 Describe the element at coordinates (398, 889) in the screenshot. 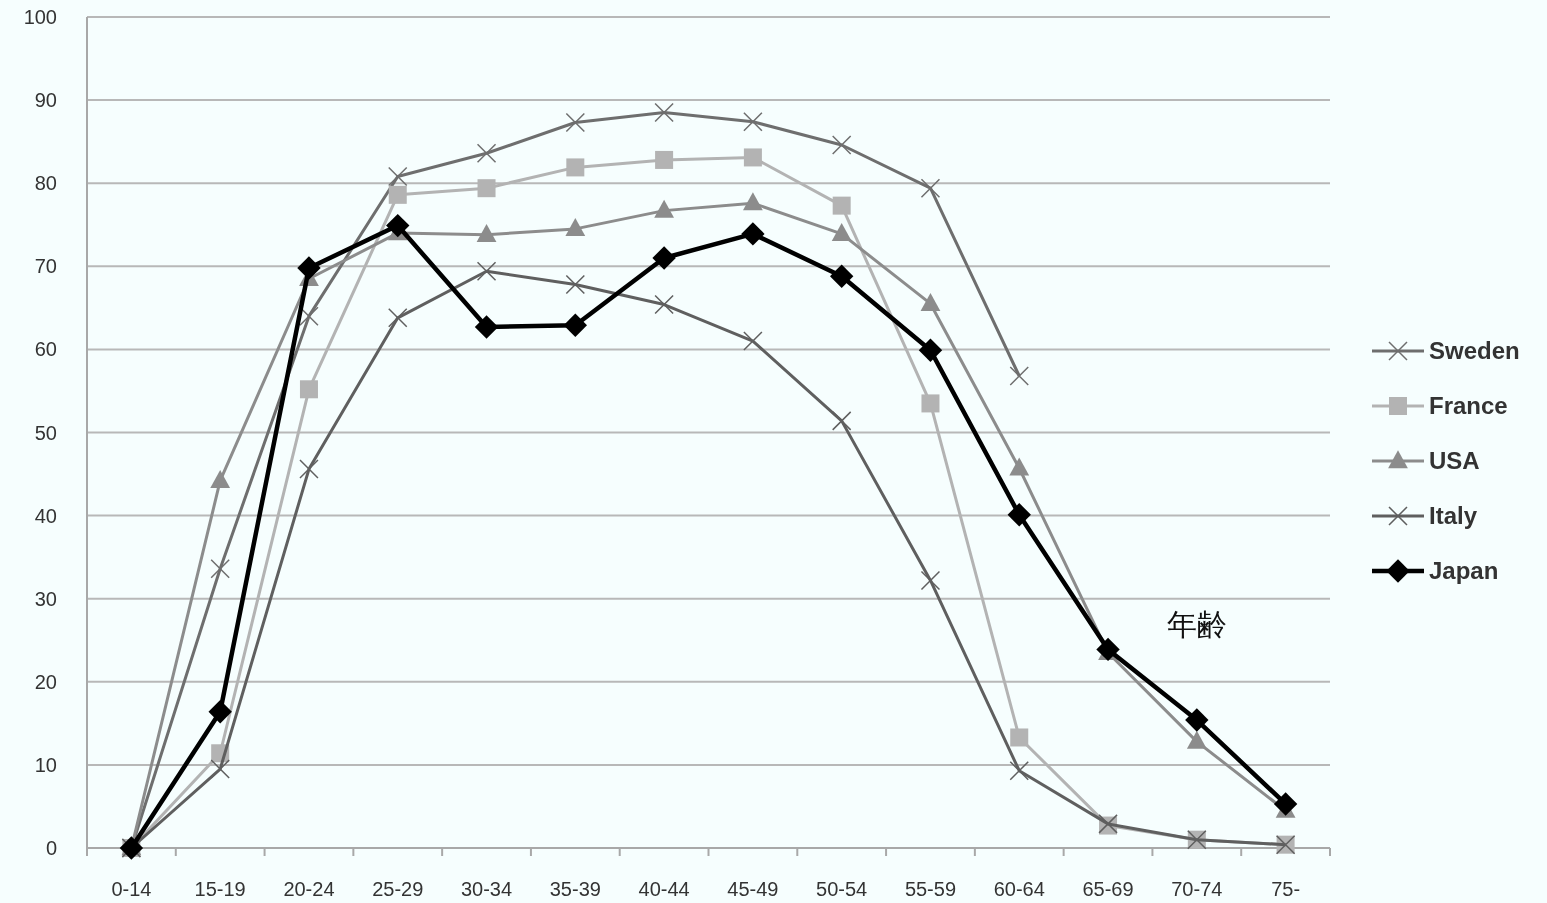

I see `x-tick-label: 25-29` at that location.